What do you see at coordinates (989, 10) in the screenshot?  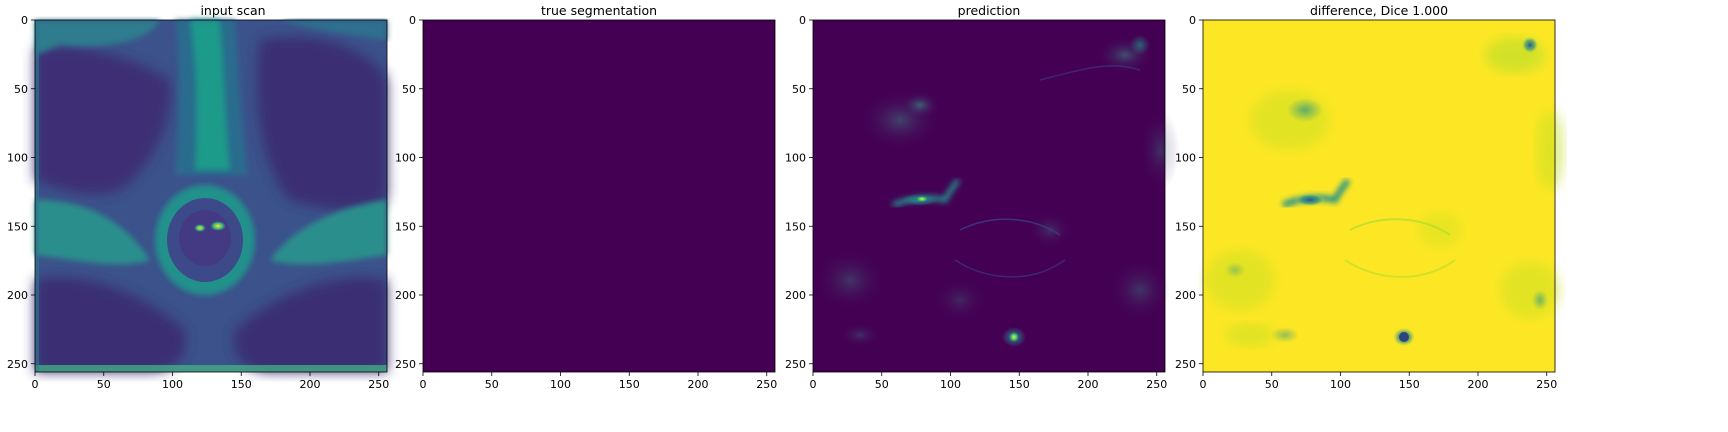 I see `panel-title: prediction` at bounding box center [989, 10].